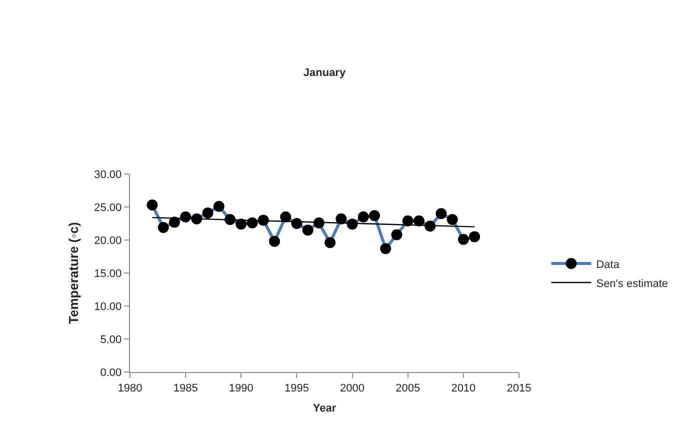 The height and width of the screenshot is (441, 681). Describe the element at coordinates (108, 274) in the screenshot. I see `y-tick-label: 15.00` at that location.